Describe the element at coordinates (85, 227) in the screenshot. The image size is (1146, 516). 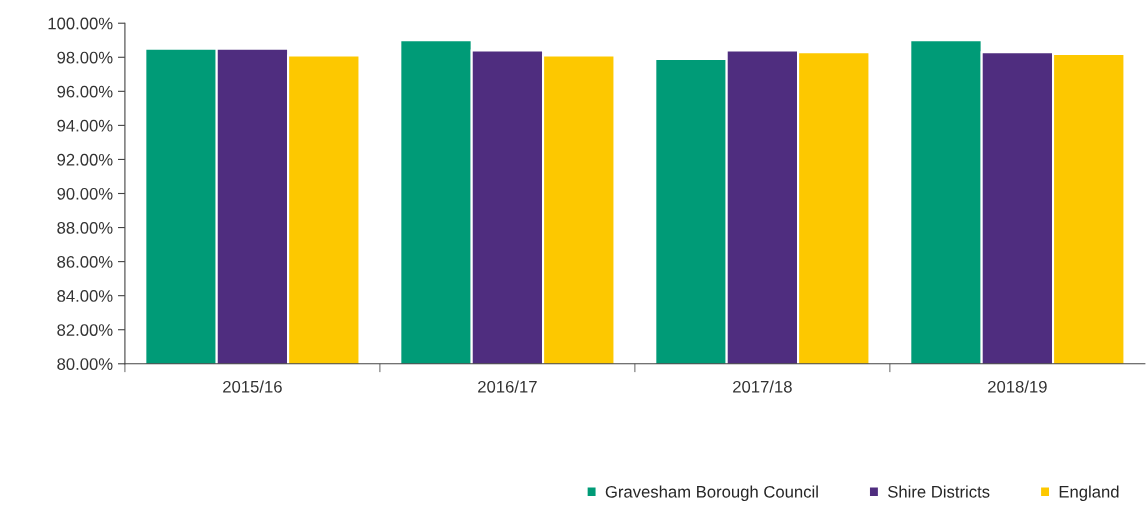
I see `y-tick-label: 88.00%` at that location.